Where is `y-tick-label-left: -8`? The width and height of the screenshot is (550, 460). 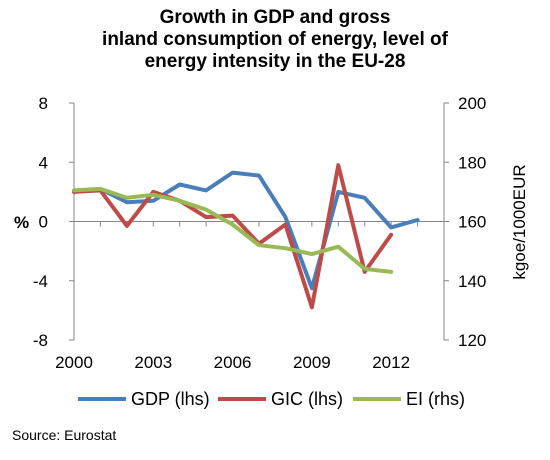 y-tick-label-left: -8 is located at coordinates (40, 340).